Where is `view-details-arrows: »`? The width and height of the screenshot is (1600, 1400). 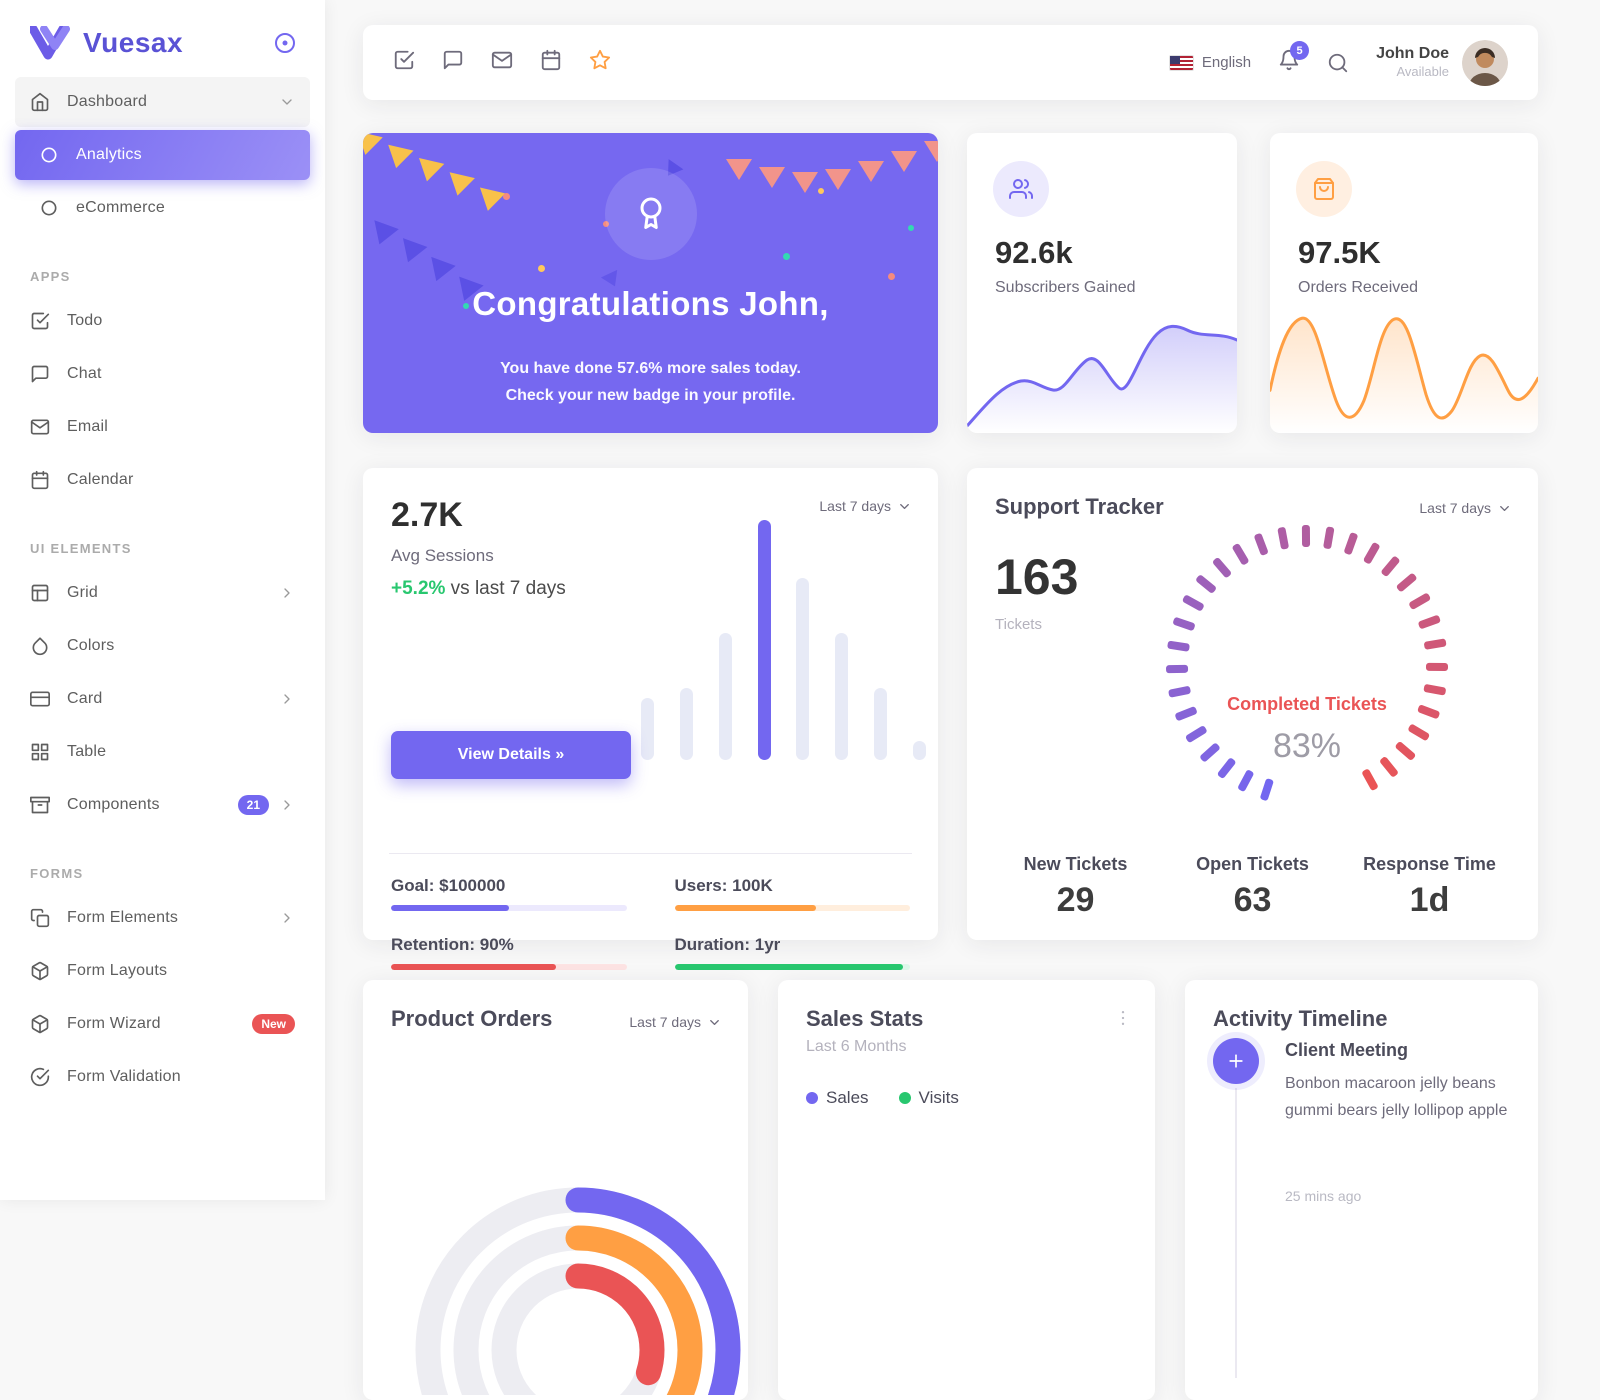
view-details-arrows: » is located at coordinates (560, 754).